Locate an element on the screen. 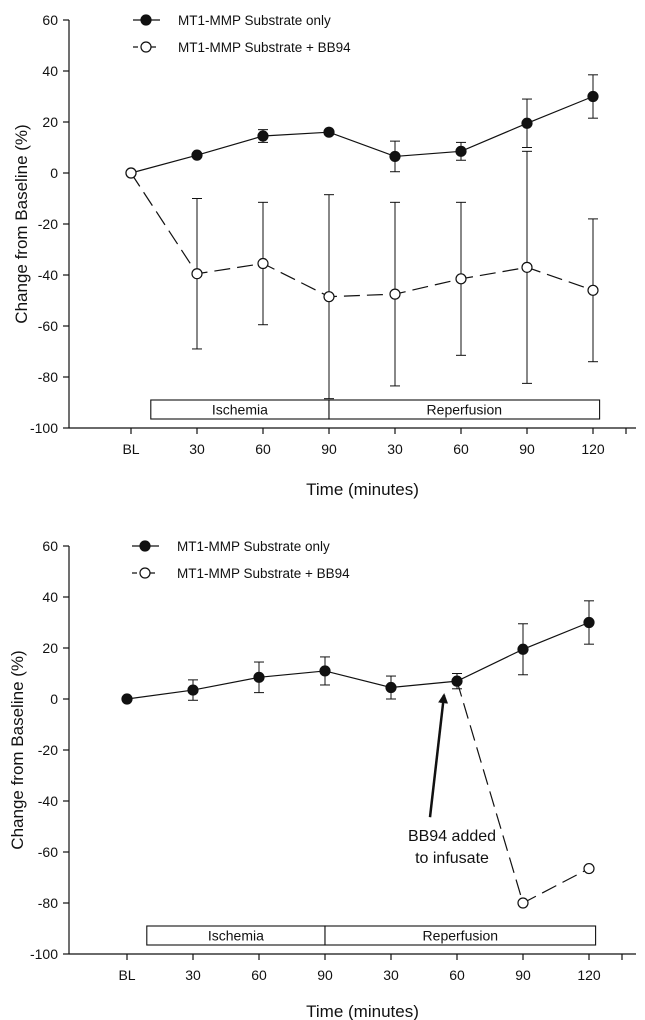 The height and width of the screenshot is (1020, 645). series-substrate-bb94 is located at coordinates (525, 794).